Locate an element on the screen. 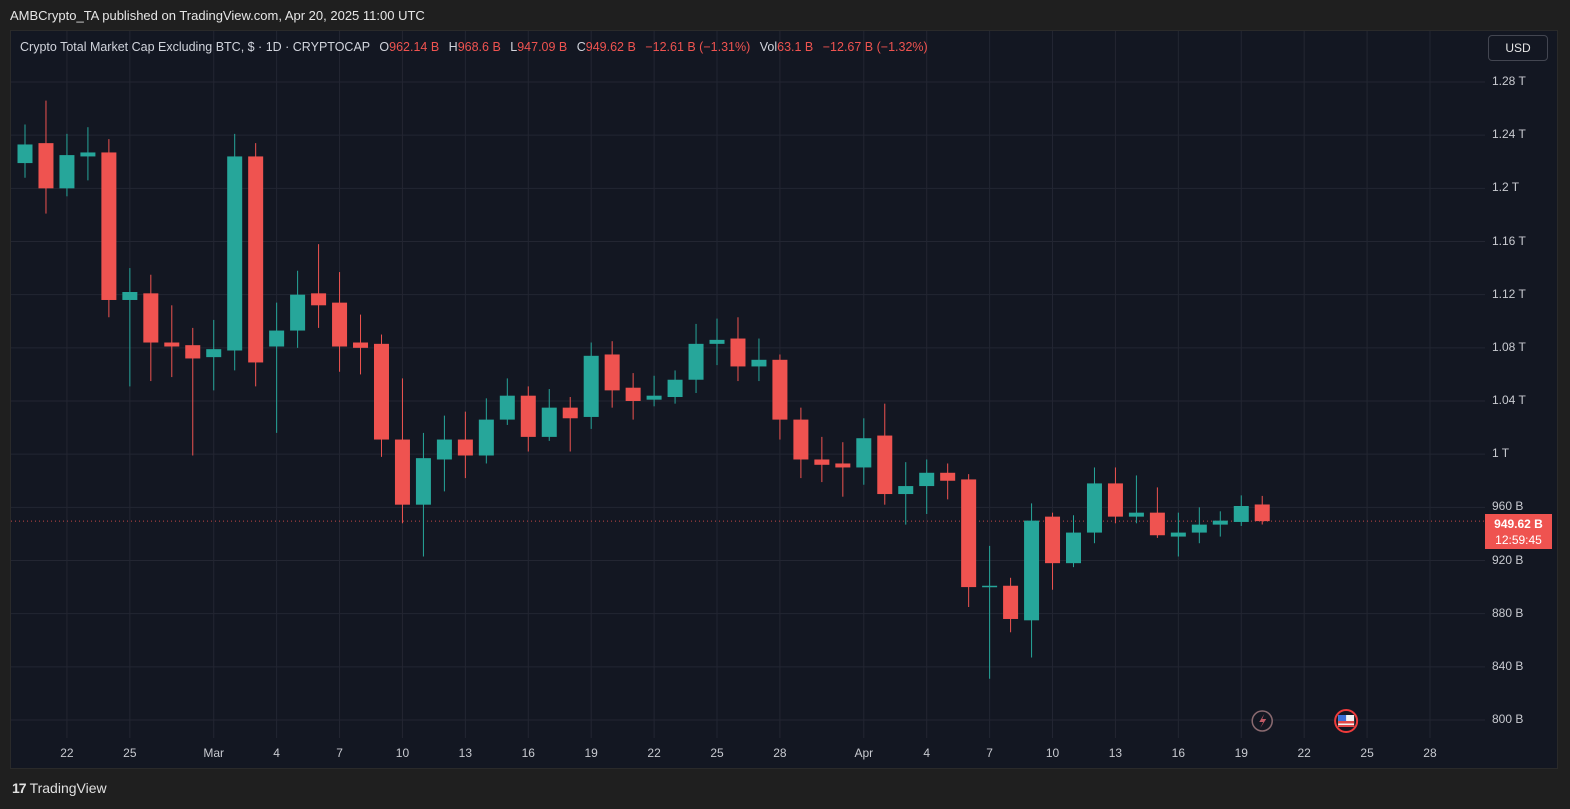 Image resolution: width=1570 pixels, height=809 pixels. us-flag-icon is located at coordinates (1346, 721).